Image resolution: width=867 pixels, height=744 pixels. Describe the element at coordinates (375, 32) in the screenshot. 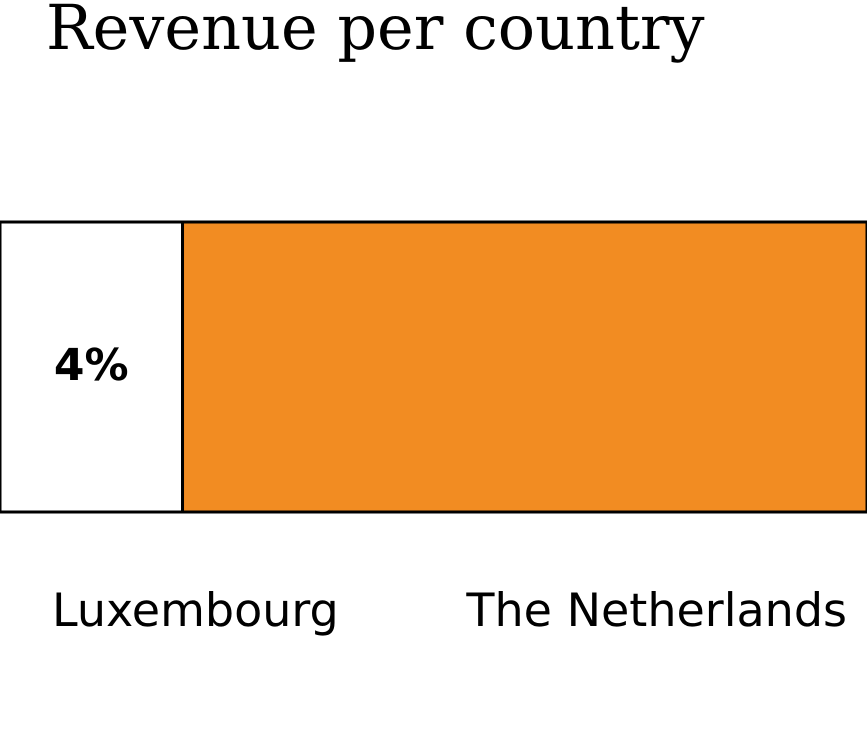

I see `chart-title: Revenue per country` at that location.